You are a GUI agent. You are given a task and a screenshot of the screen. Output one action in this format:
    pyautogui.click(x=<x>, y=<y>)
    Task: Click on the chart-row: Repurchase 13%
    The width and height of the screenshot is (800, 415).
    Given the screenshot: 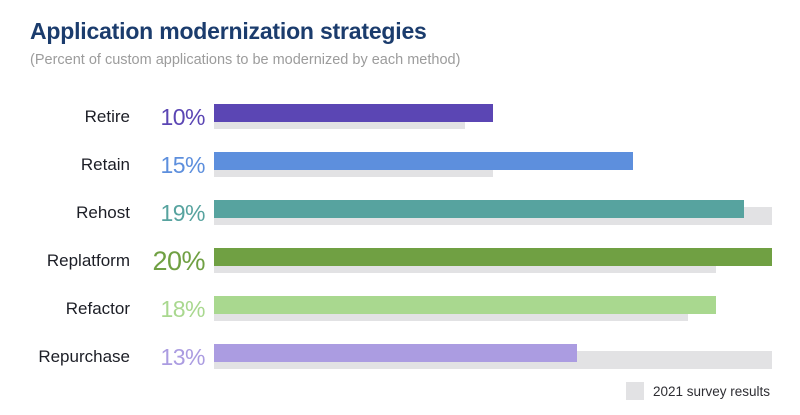 What is the action you would take?
    pyautogui.click(x=401, y=357)
    